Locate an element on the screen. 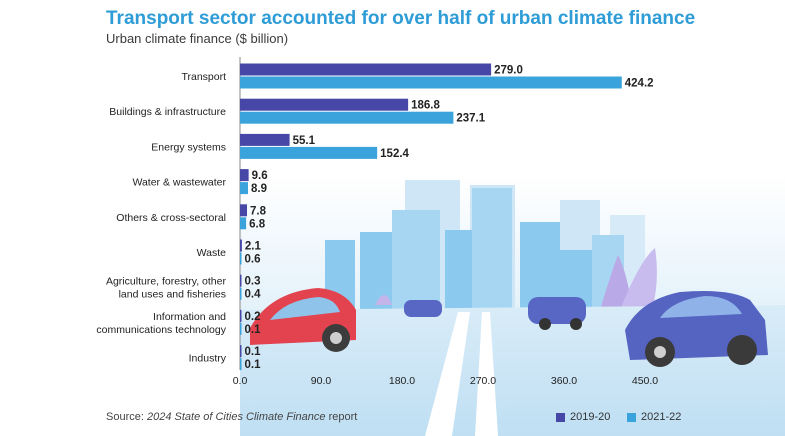 Image resolution: width=785 pixels, height=436 pixels. x-tick-label: 450.0 is located at coordinates (645, 381).